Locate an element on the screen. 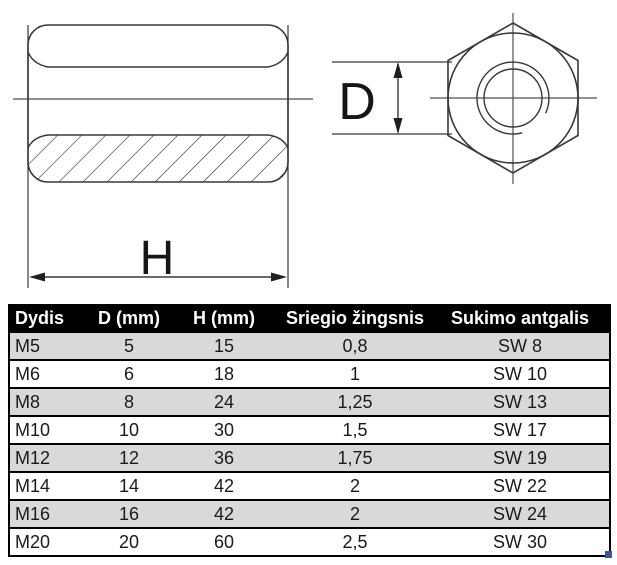 The width and height of the screenshot is (617, 565). end-view: D is located at coordinates (464, 98).